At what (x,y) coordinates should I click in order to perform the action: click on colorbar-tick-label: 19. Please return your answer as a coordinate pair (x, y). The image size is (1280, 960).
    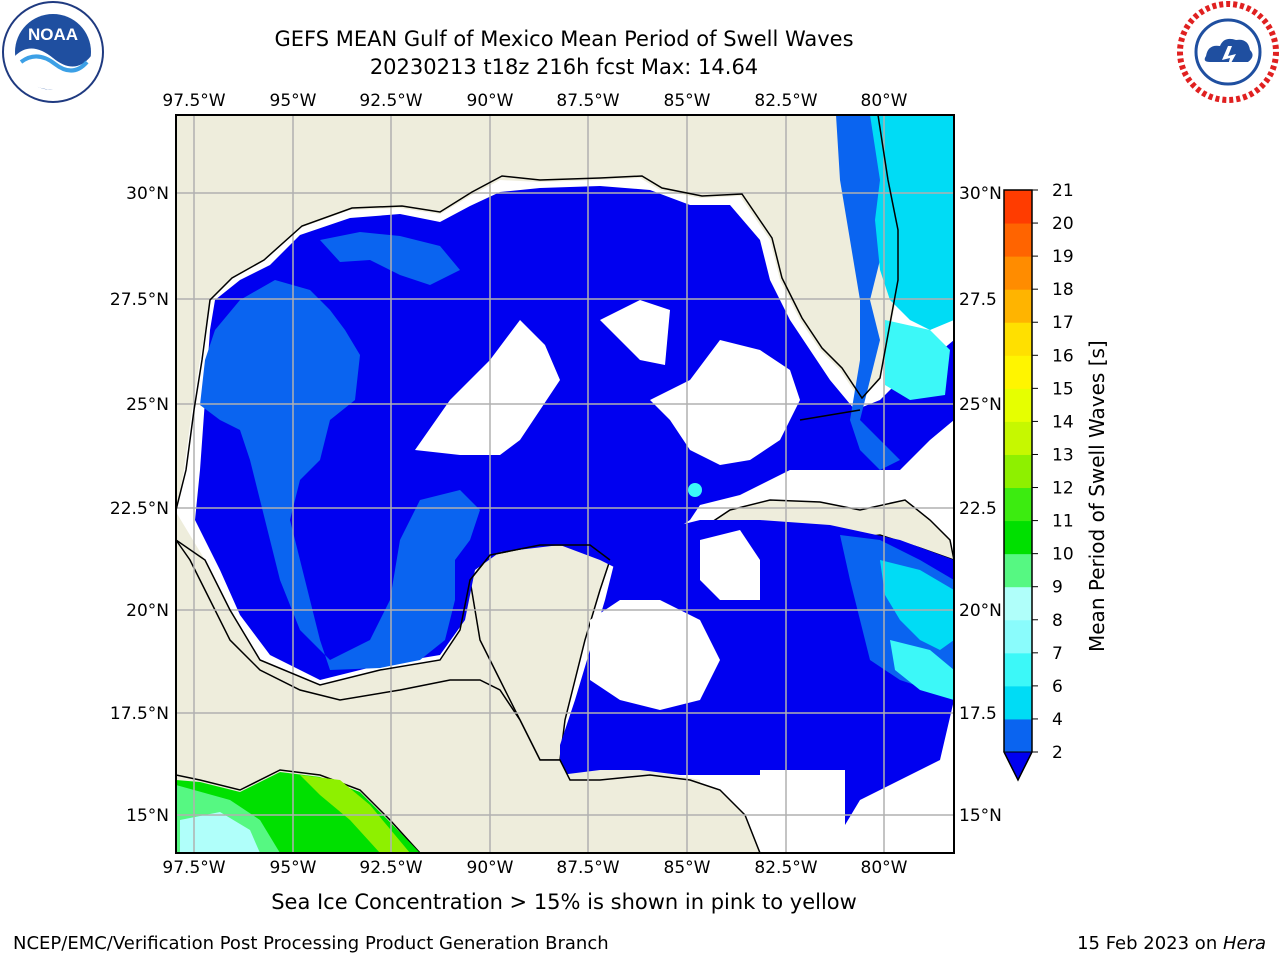
    Looking at the image, I should click on (1063, 257).